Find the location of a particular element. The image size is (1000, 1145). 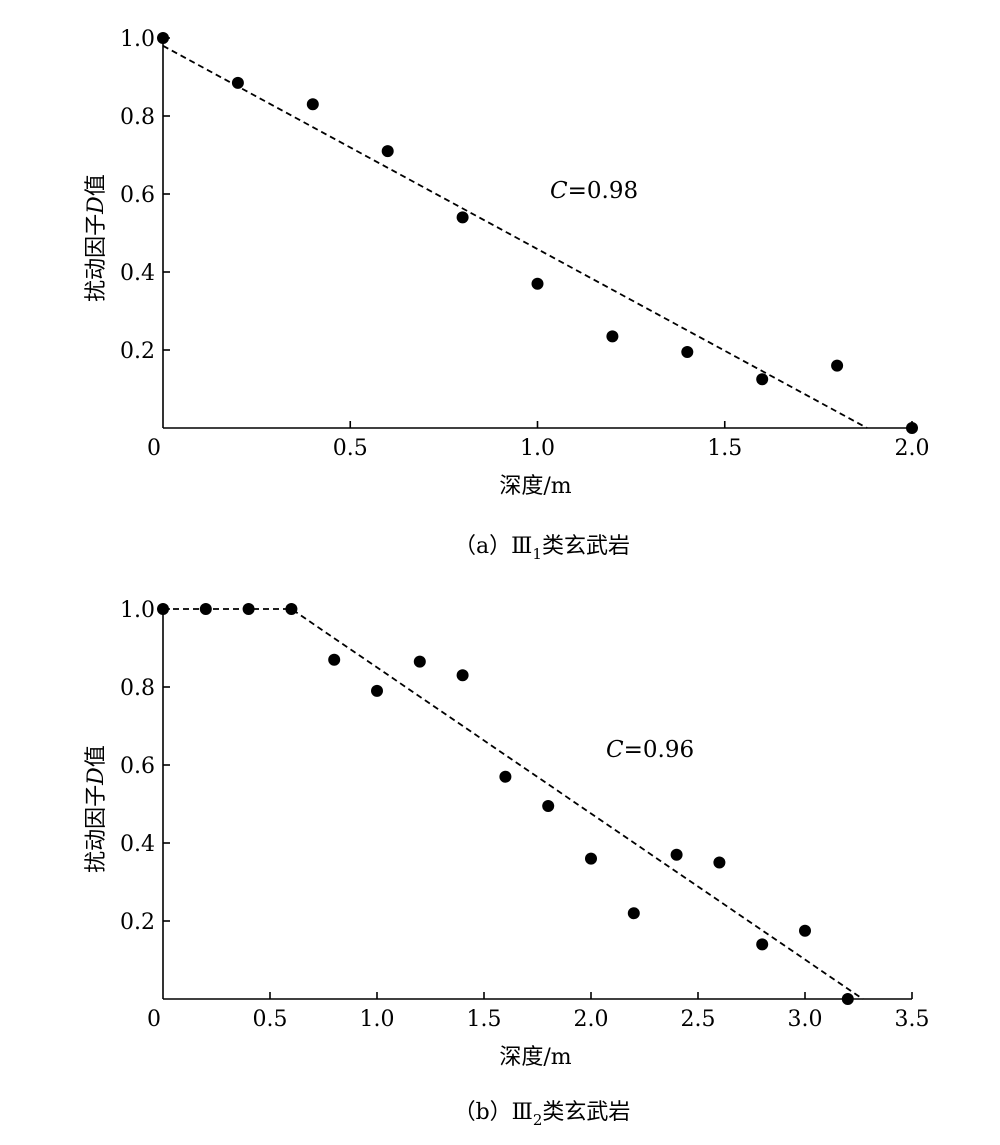

correlation-annotation: C=0.96 is located at coordinates (650, 750).